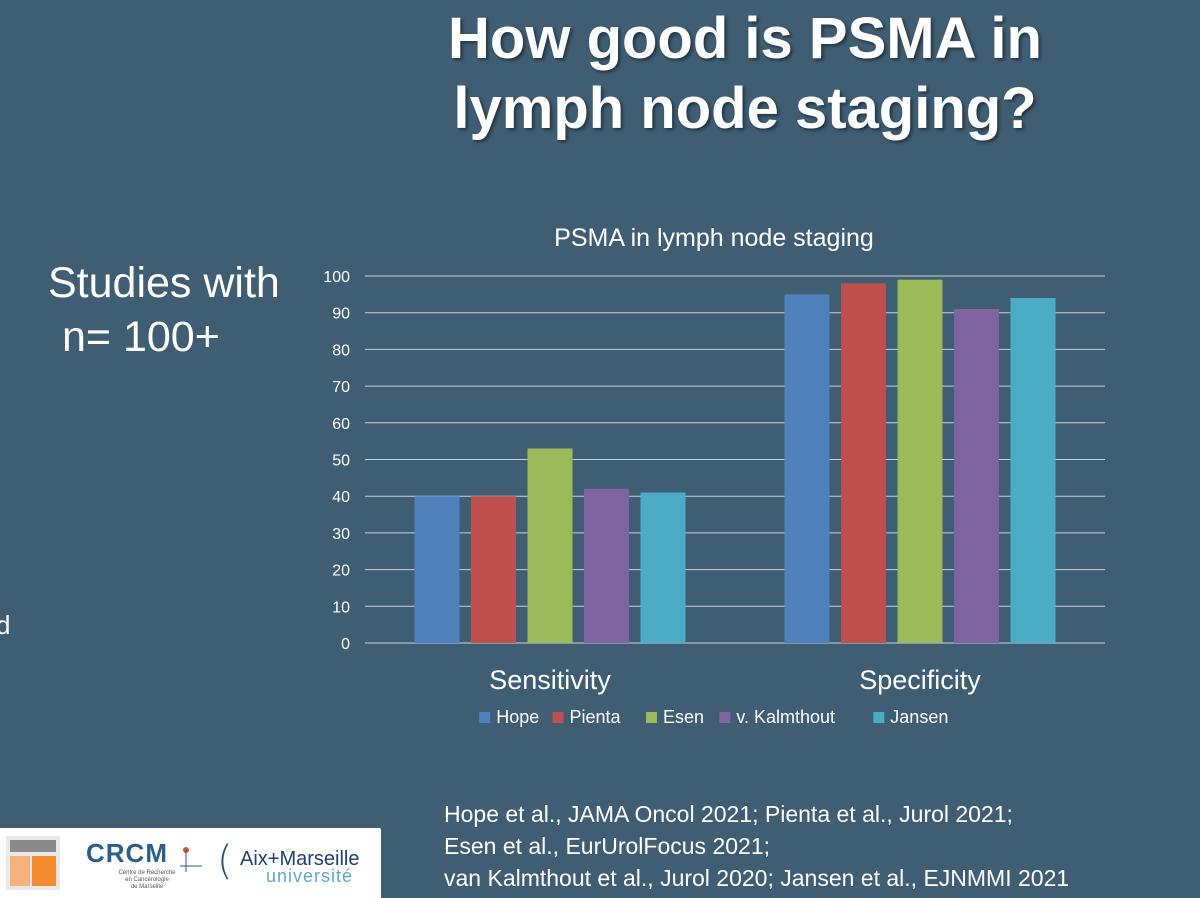 This screenshot has width=1200, height=898. What do you see at coordinates (141, 337) in the screenshot?
I see `study-size-line-2: n= 100+` at bounding box center [141, 337].